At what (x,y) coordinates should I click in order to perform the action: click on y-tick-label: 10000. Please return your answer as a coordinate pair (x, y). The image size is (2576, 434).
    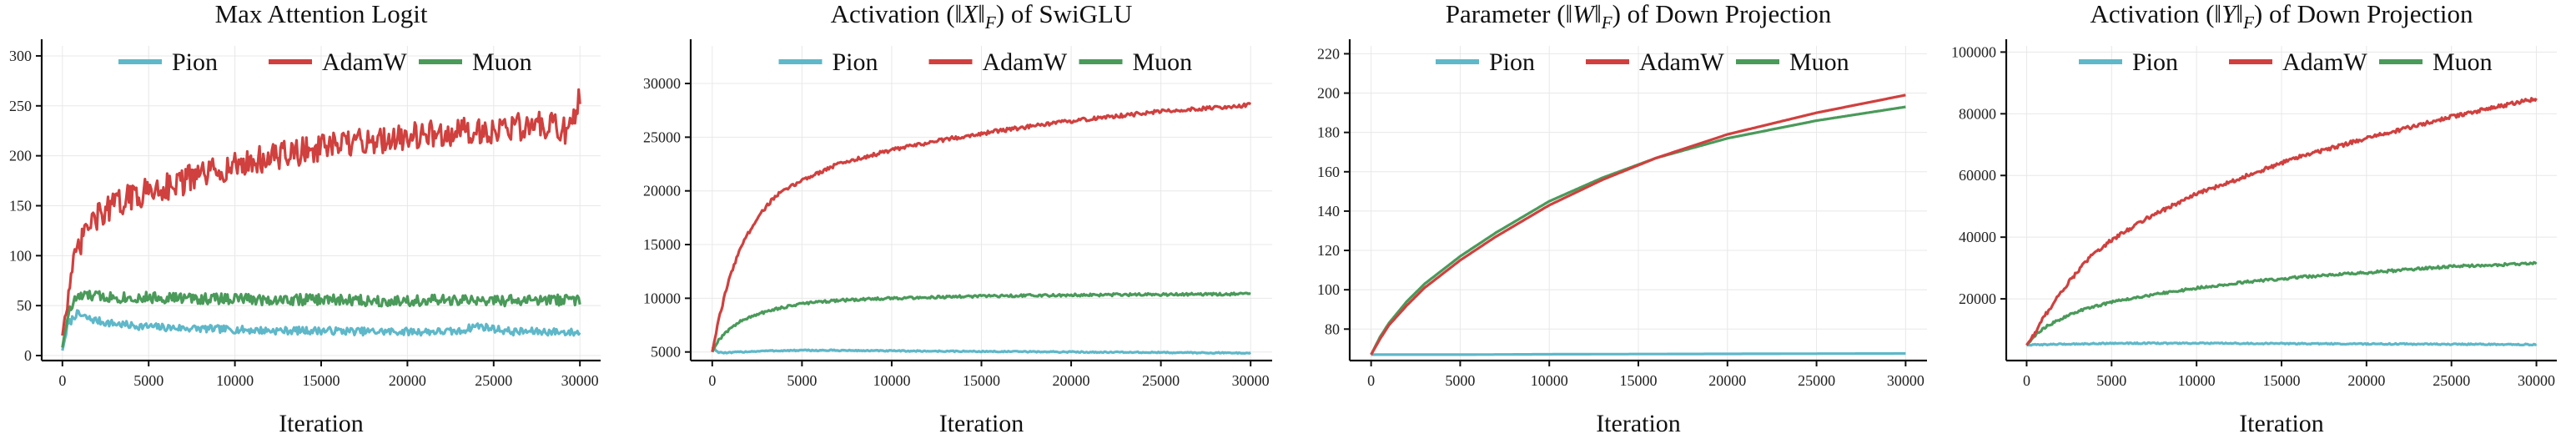
    Looking at the image, I should click on (662, 298).